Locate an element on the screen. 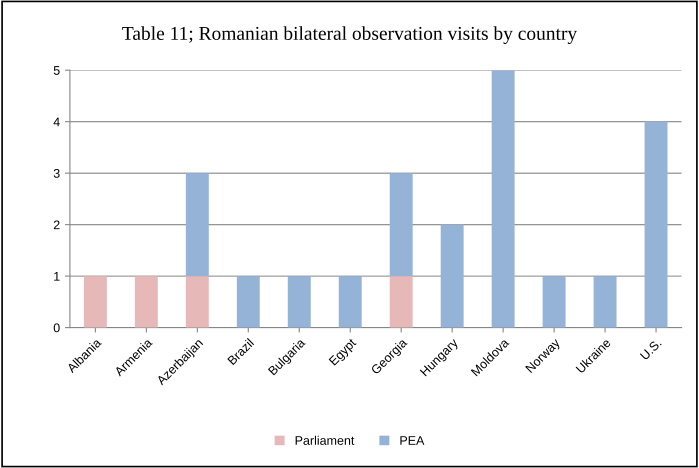 This screenshot has height=468, width=699. legend-label: Parliament is located at coordinates (325, 440).